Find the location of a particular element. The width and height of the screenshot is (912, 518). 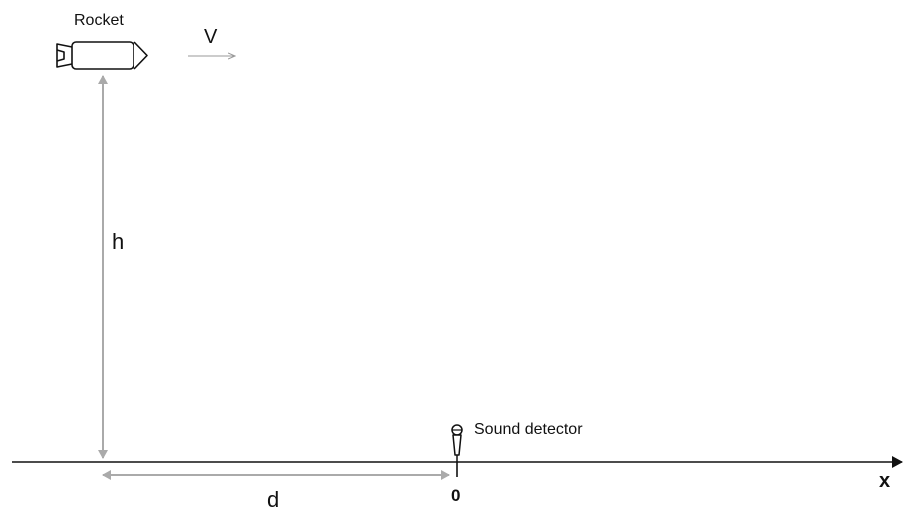

microphone-icon is located at coordinates (457, 443).